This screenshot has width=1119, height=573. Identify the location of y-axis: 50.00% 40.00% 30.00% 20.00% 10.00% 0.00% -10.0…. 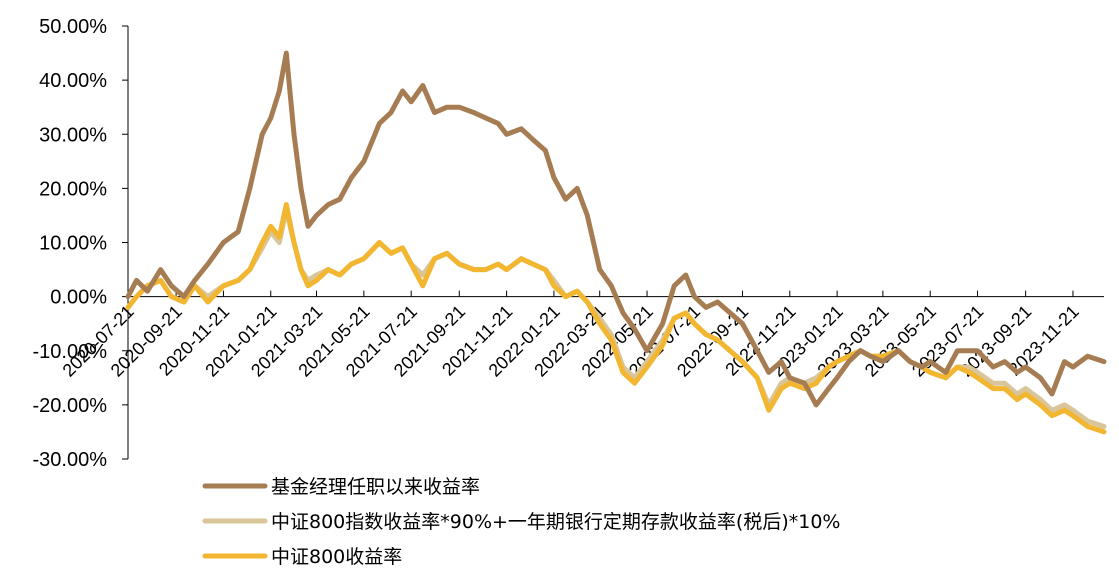
(81, 243).